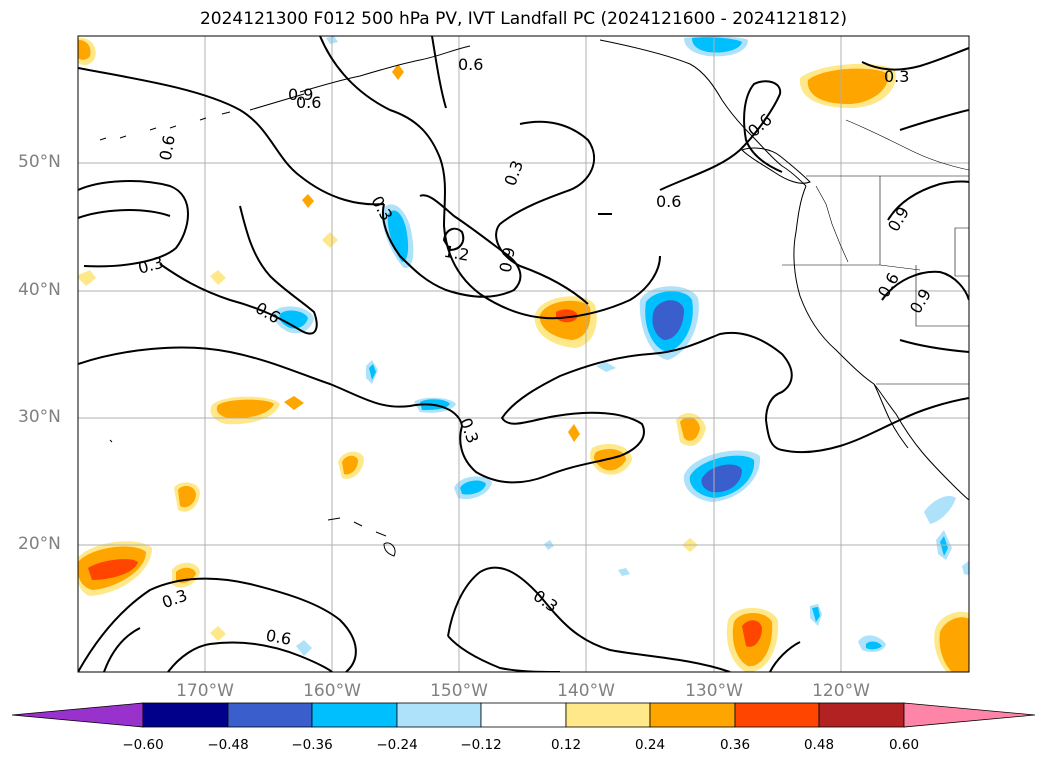  What do you see at coordinates (714, 691) in the screenshot?
I see `lon-label-130w: 130°W` at bounding box center [714, 691].